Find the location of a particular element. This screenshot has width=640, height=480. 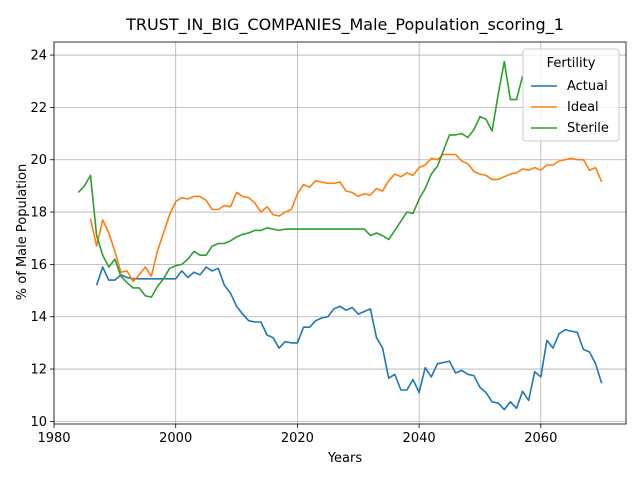

legend: Fertility Actual Ideal Sterile is located at coordinates (571, 95).